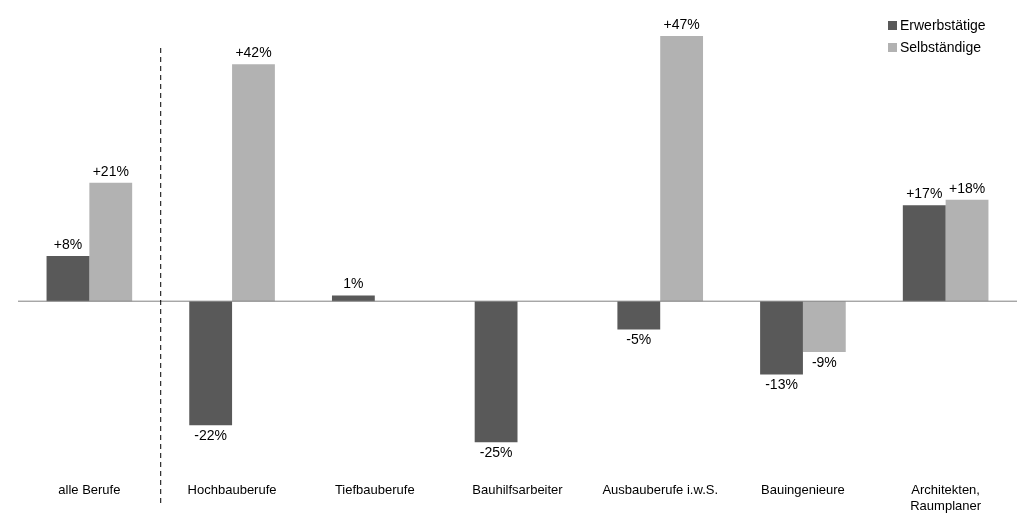  Describe the element at coordinates (253, 52) in the screenshot. I see `data-label: +42%` at that location.